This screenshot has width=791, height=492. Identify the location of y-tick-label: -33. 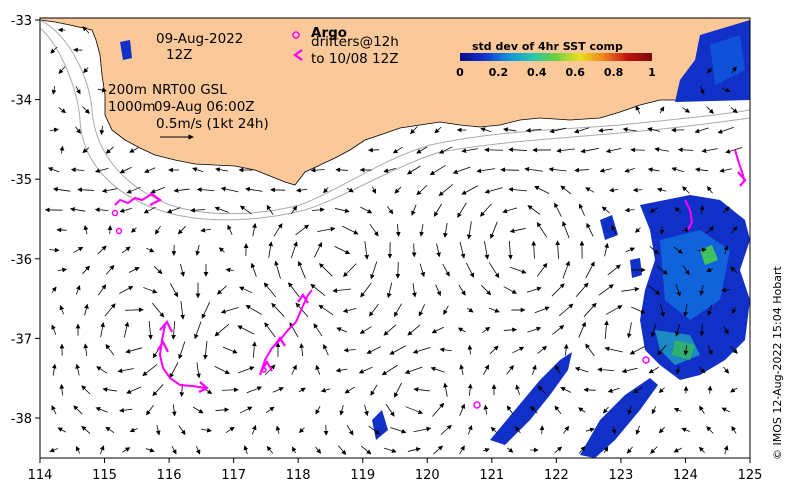
(21, 21).